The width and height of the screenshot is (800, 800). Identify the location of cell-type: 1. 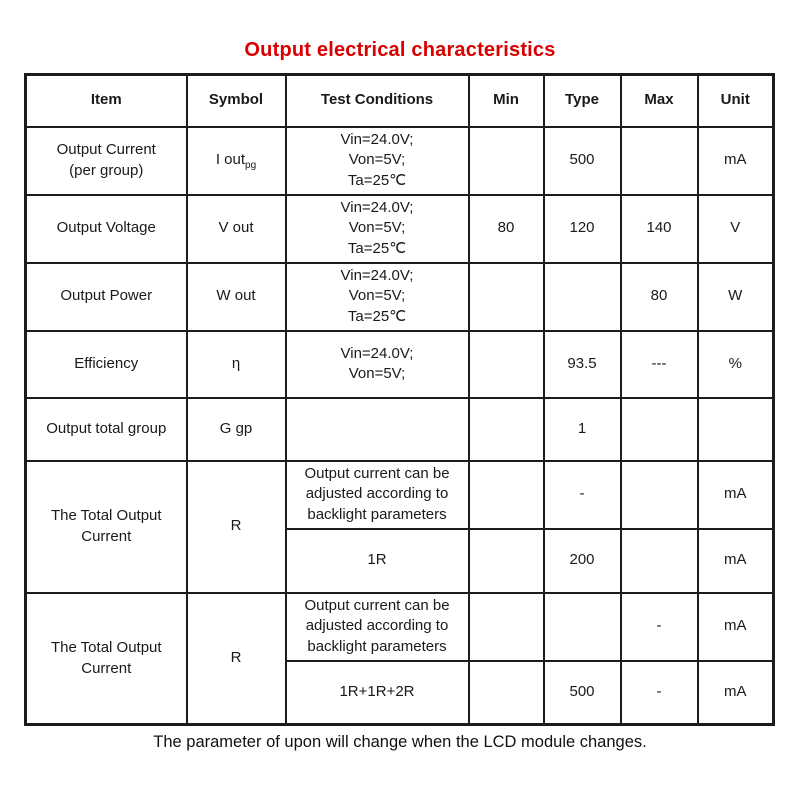
(582, 429).